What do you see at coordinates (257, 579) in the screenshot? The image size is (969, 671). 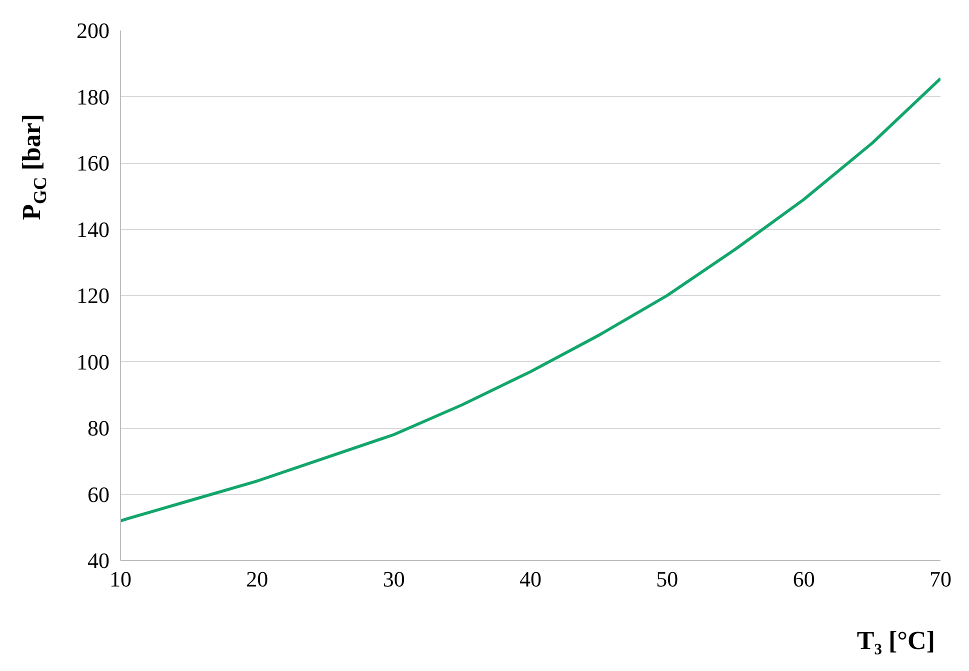 I see `x-tick-label: 20` at bounding box center [257, 579].